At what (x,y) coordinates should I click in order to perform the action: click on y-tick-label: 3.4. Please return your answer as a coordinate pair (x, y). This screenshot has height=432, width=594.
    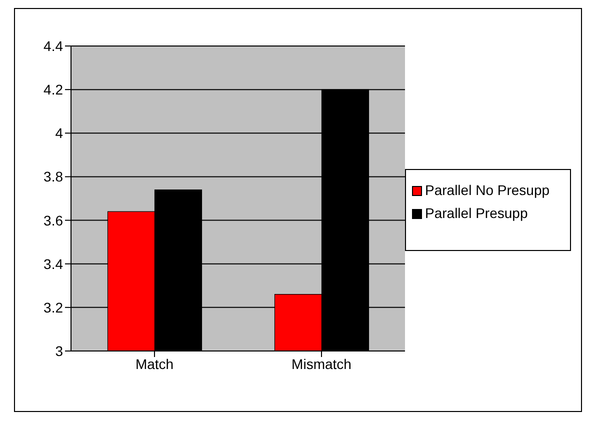
    Looking at the image, I should click on (54, 264).